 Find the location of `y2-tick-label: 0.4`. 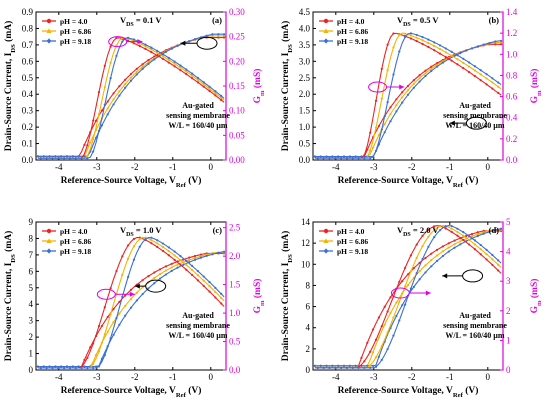

y2-tick-label: 0.4 is located at coordinates (512, 118).